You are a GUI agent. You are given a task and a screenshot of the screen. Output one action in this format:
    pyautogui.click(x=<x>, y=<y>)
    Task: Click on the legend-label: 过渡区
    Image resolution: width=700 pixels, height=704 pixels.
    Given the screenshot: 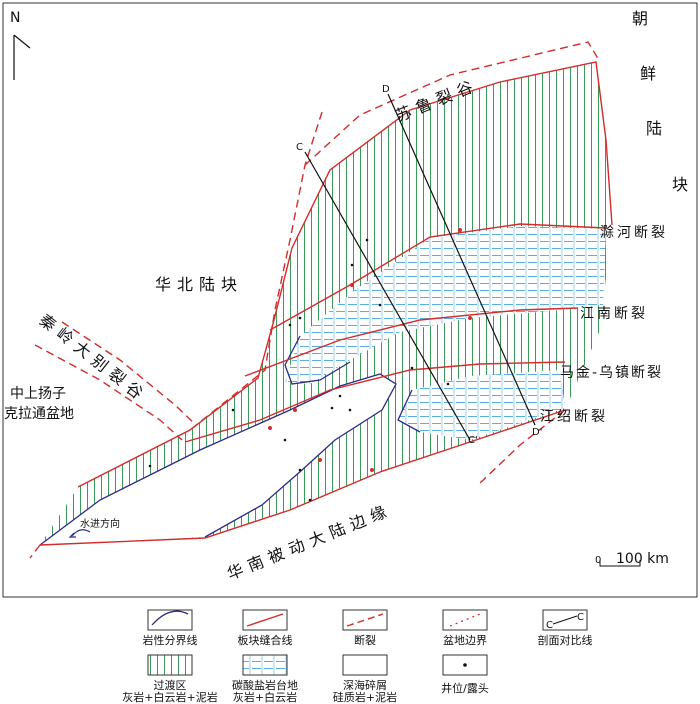 What is the action you would take?
    pyautogui.click(x=170, y=685)
    